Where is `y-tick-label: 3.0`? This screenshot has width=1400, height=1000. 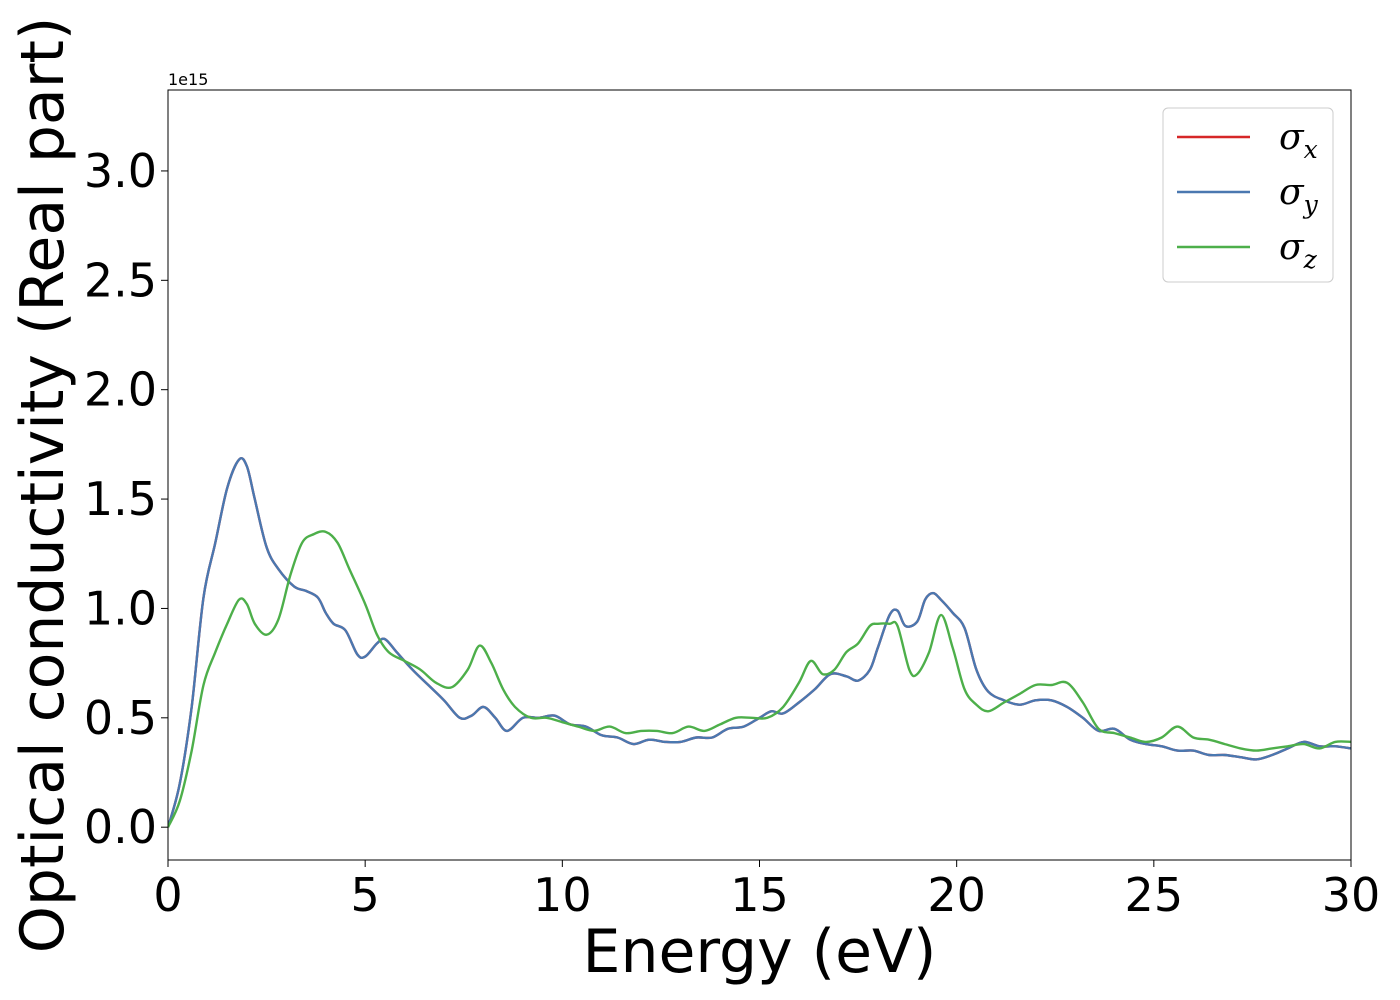
y-tick-label: 3.0 is located at coordinates (120, 171).